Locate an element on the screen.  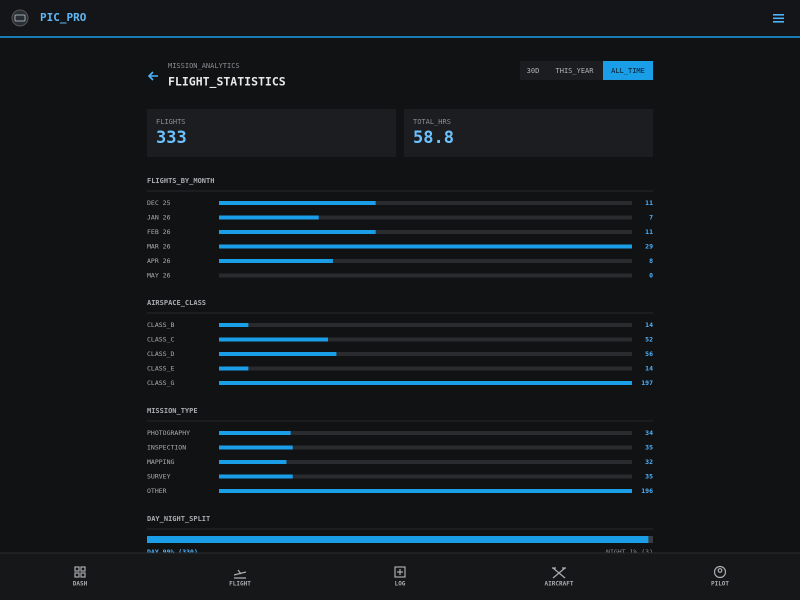
nav-item: FLIGHT is located at coordinates (240, 578).